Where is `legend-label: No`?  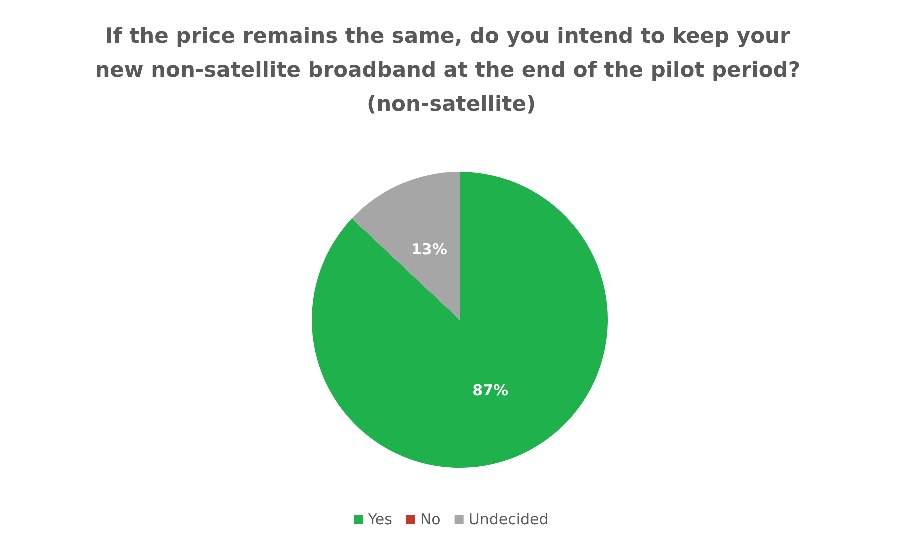 legend-label: No is located at coordinates (430, 519).